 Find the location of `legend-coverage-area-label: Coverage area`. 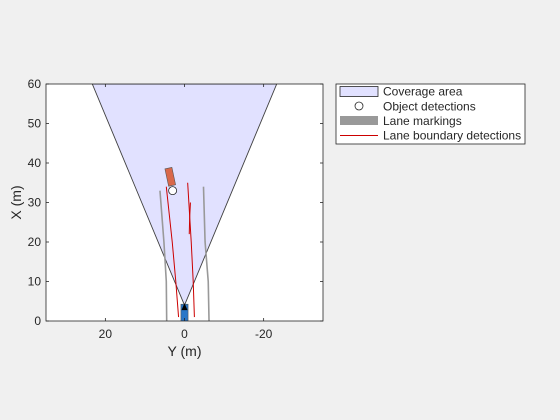

legend-coverage-area-label: Coverage area is located at coordinates (423, 92).